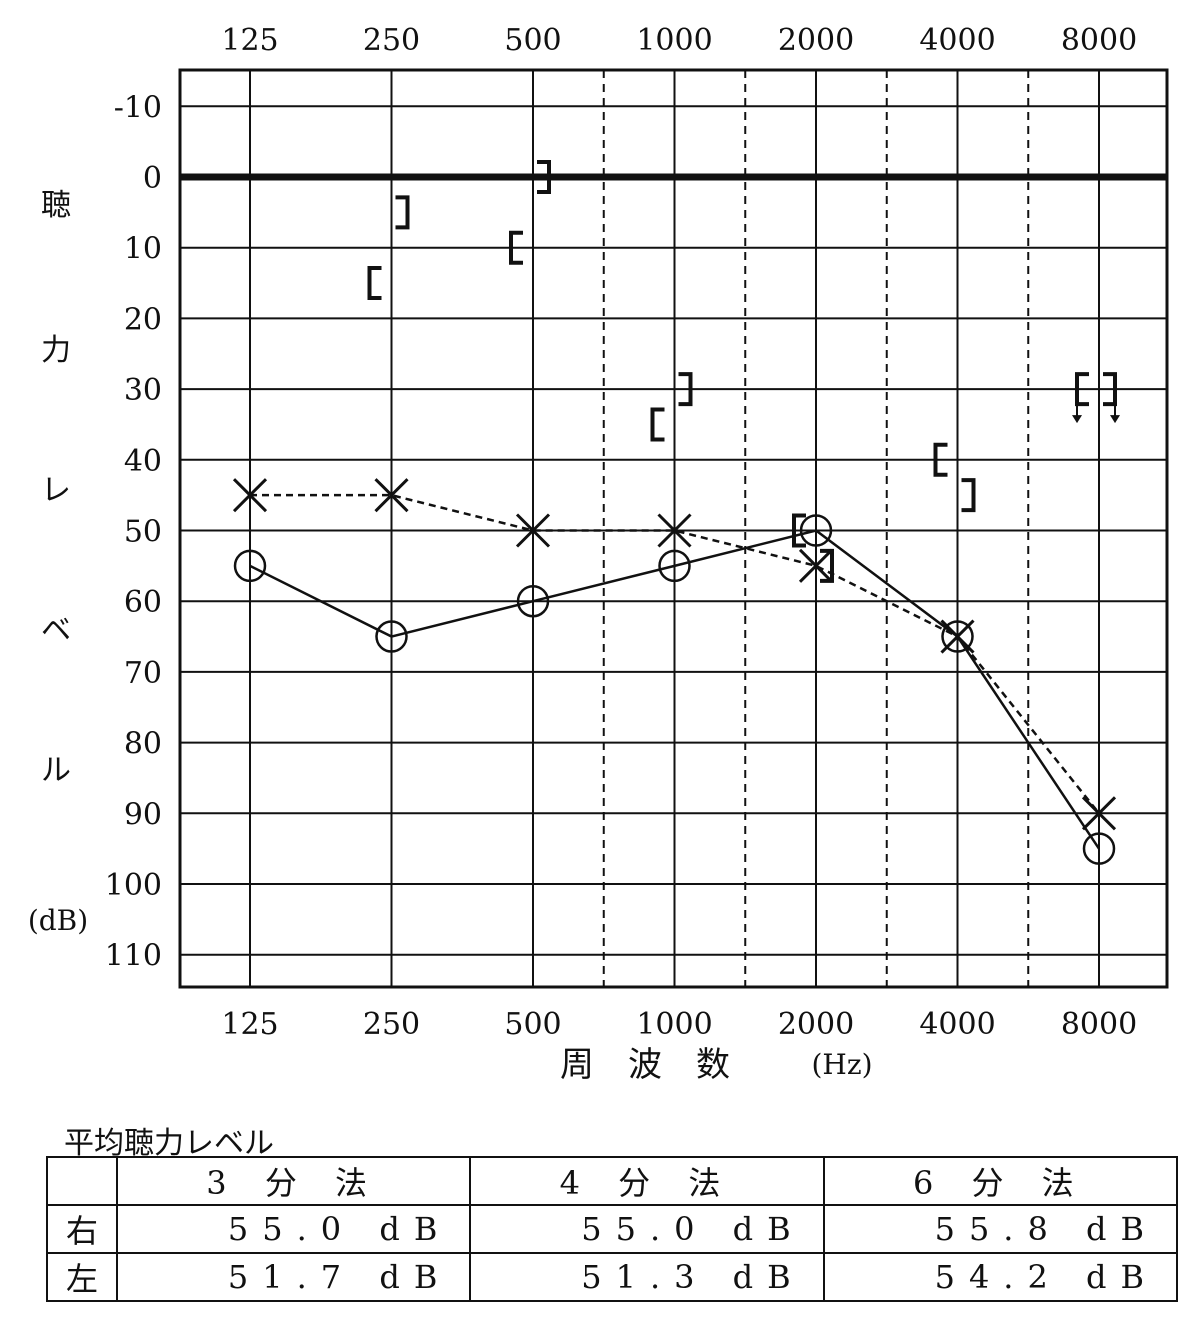 Image resolution: width=1194 pixels, height=1320 pixels. I want to click on y-tick-label: 90, so click(143, 814).